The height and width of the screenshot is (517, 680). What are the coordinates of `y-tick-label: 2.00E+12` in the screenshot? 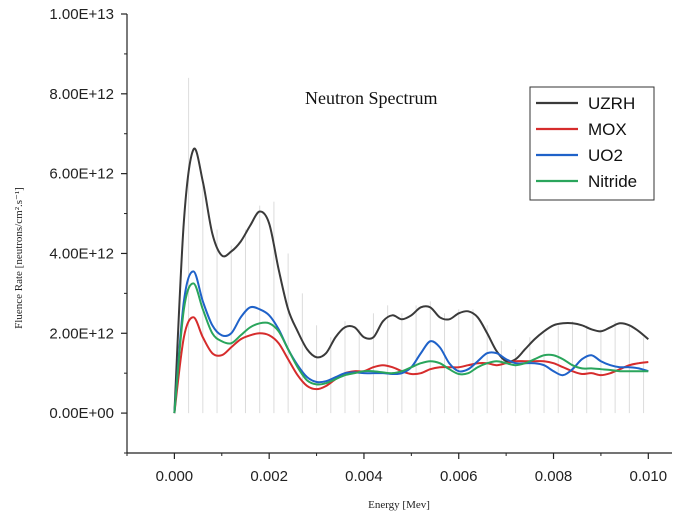 It's located at (81, 333).